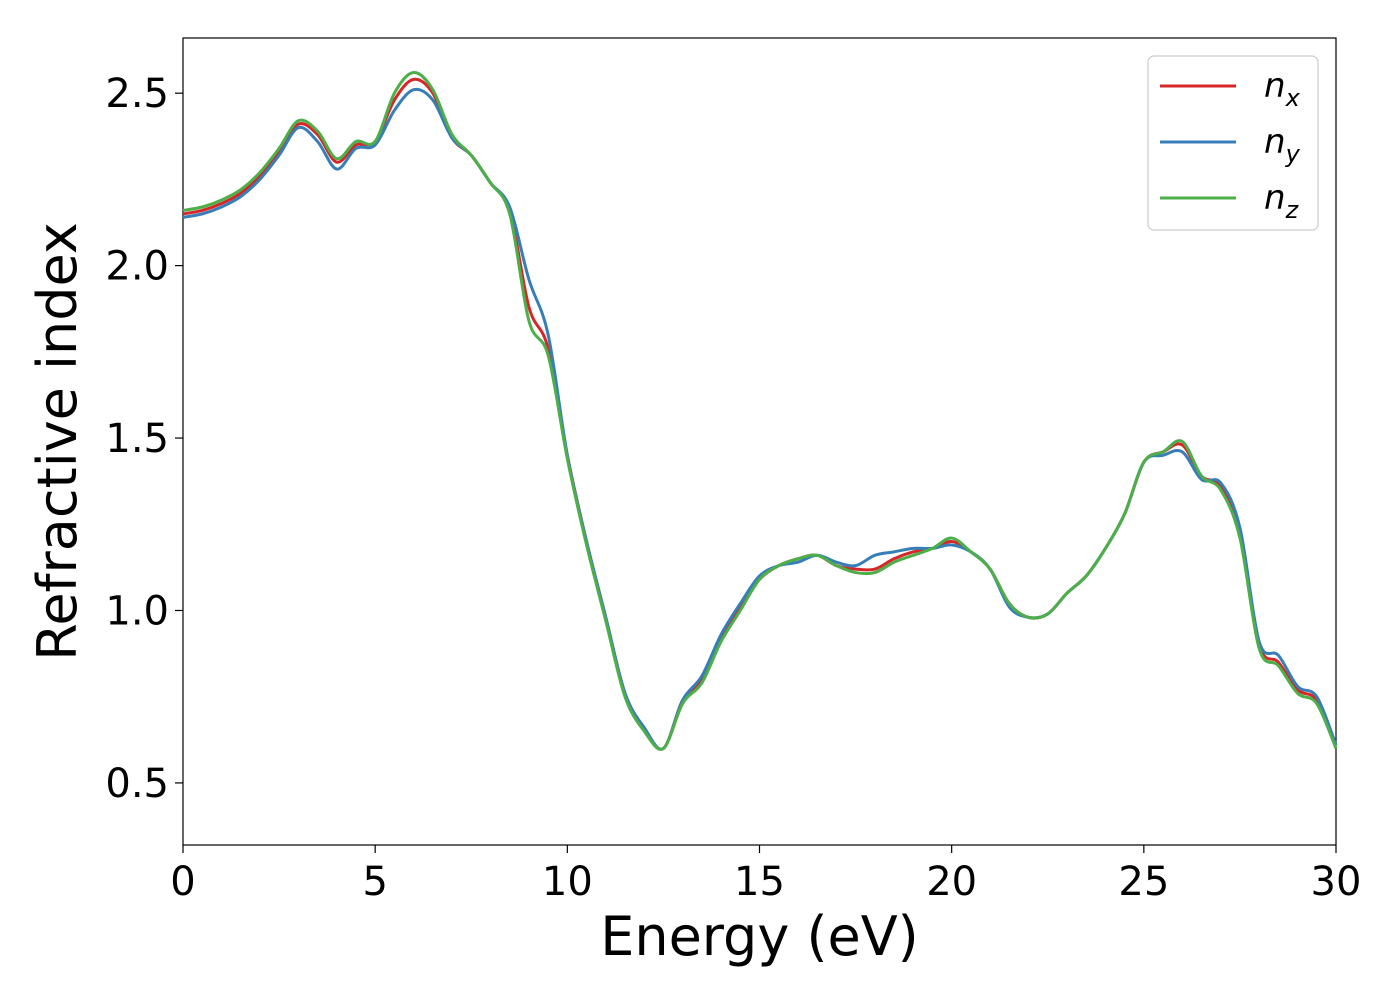  I want to click on x-tick-label: 5, so click(374, 882).